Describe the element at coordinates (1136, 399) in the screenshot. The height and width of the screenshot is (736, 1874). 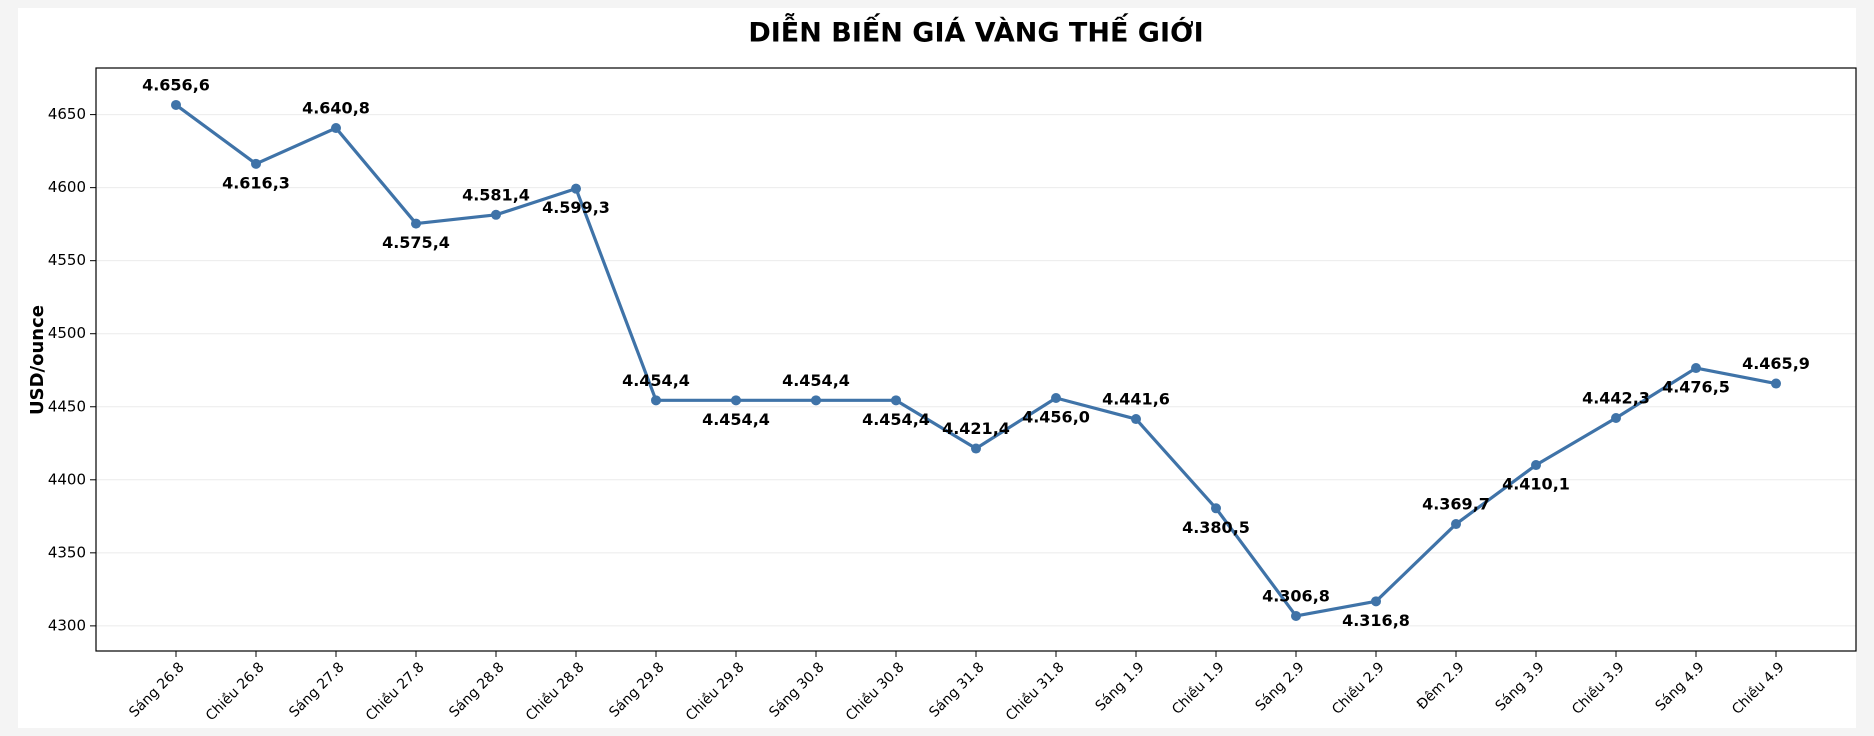
I see `value-label: 4.441,6` at that location.